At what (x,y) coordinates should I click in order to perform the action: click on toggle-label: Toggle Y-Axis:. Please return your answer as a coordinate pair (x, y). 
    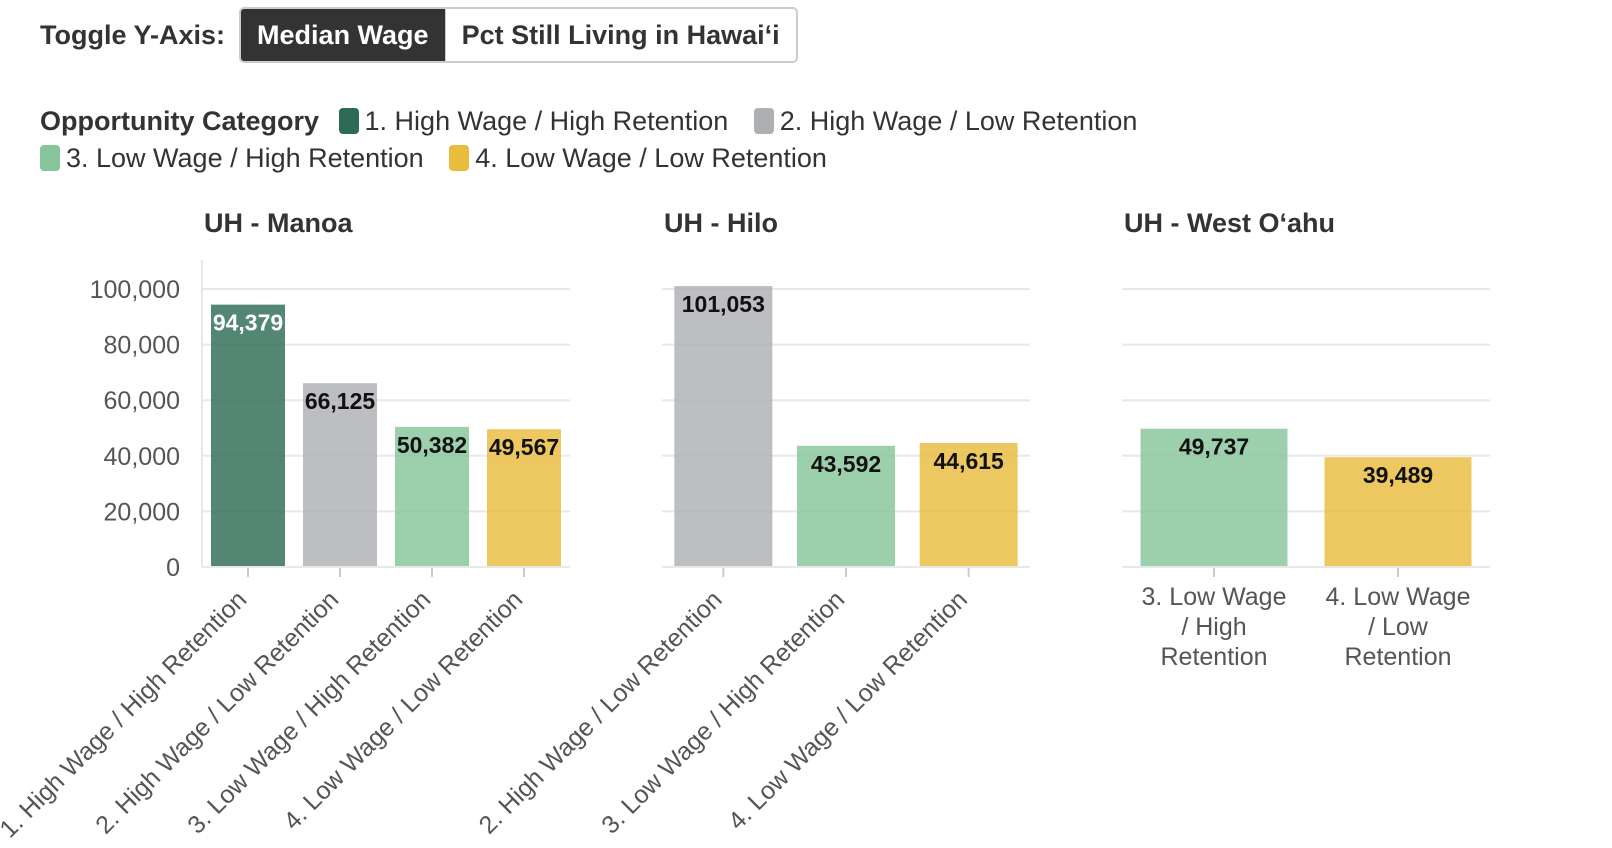
    Looking at the image, I should click on (133, 34).